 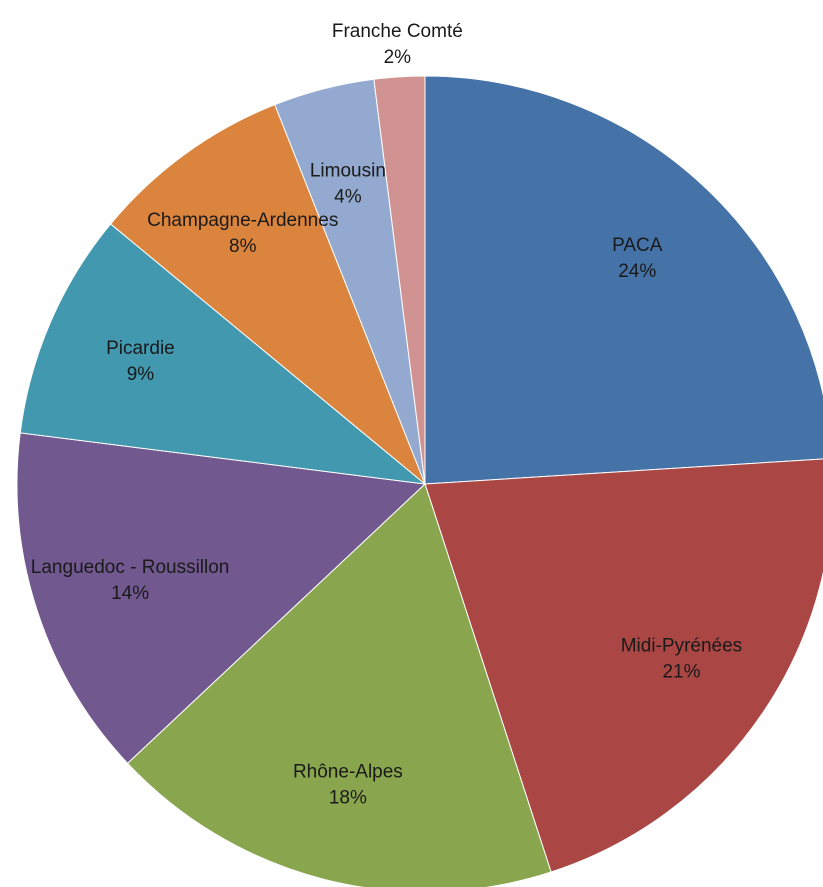 I want to click on slice-label: Champagne-Ardennes, so click(x=242, y=220).